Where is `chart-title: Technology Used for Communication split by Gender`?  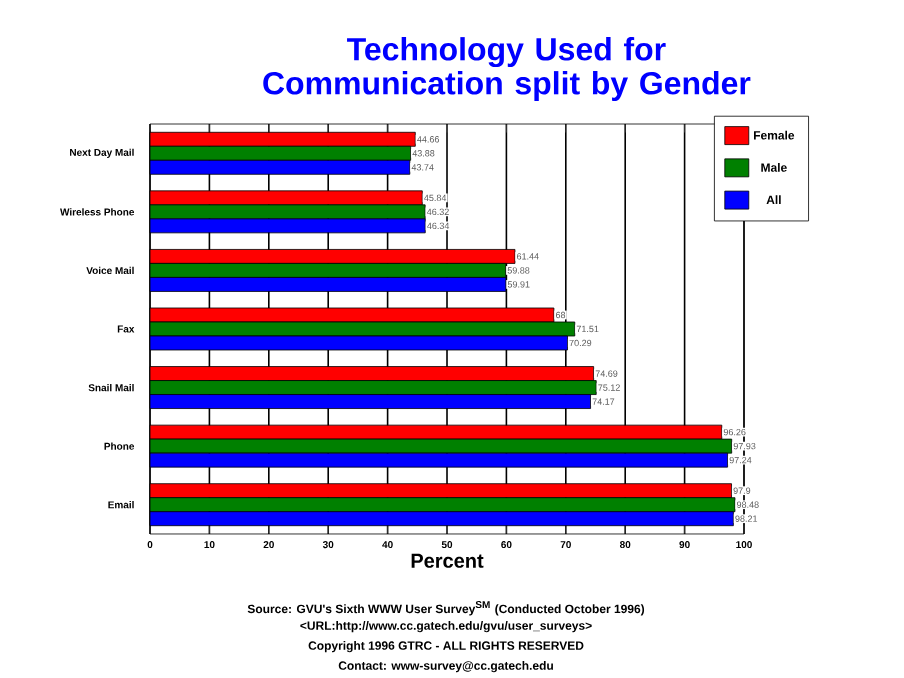 chart-title: Technology Used for Communication split by Gender is located at coordinates (507, 69).